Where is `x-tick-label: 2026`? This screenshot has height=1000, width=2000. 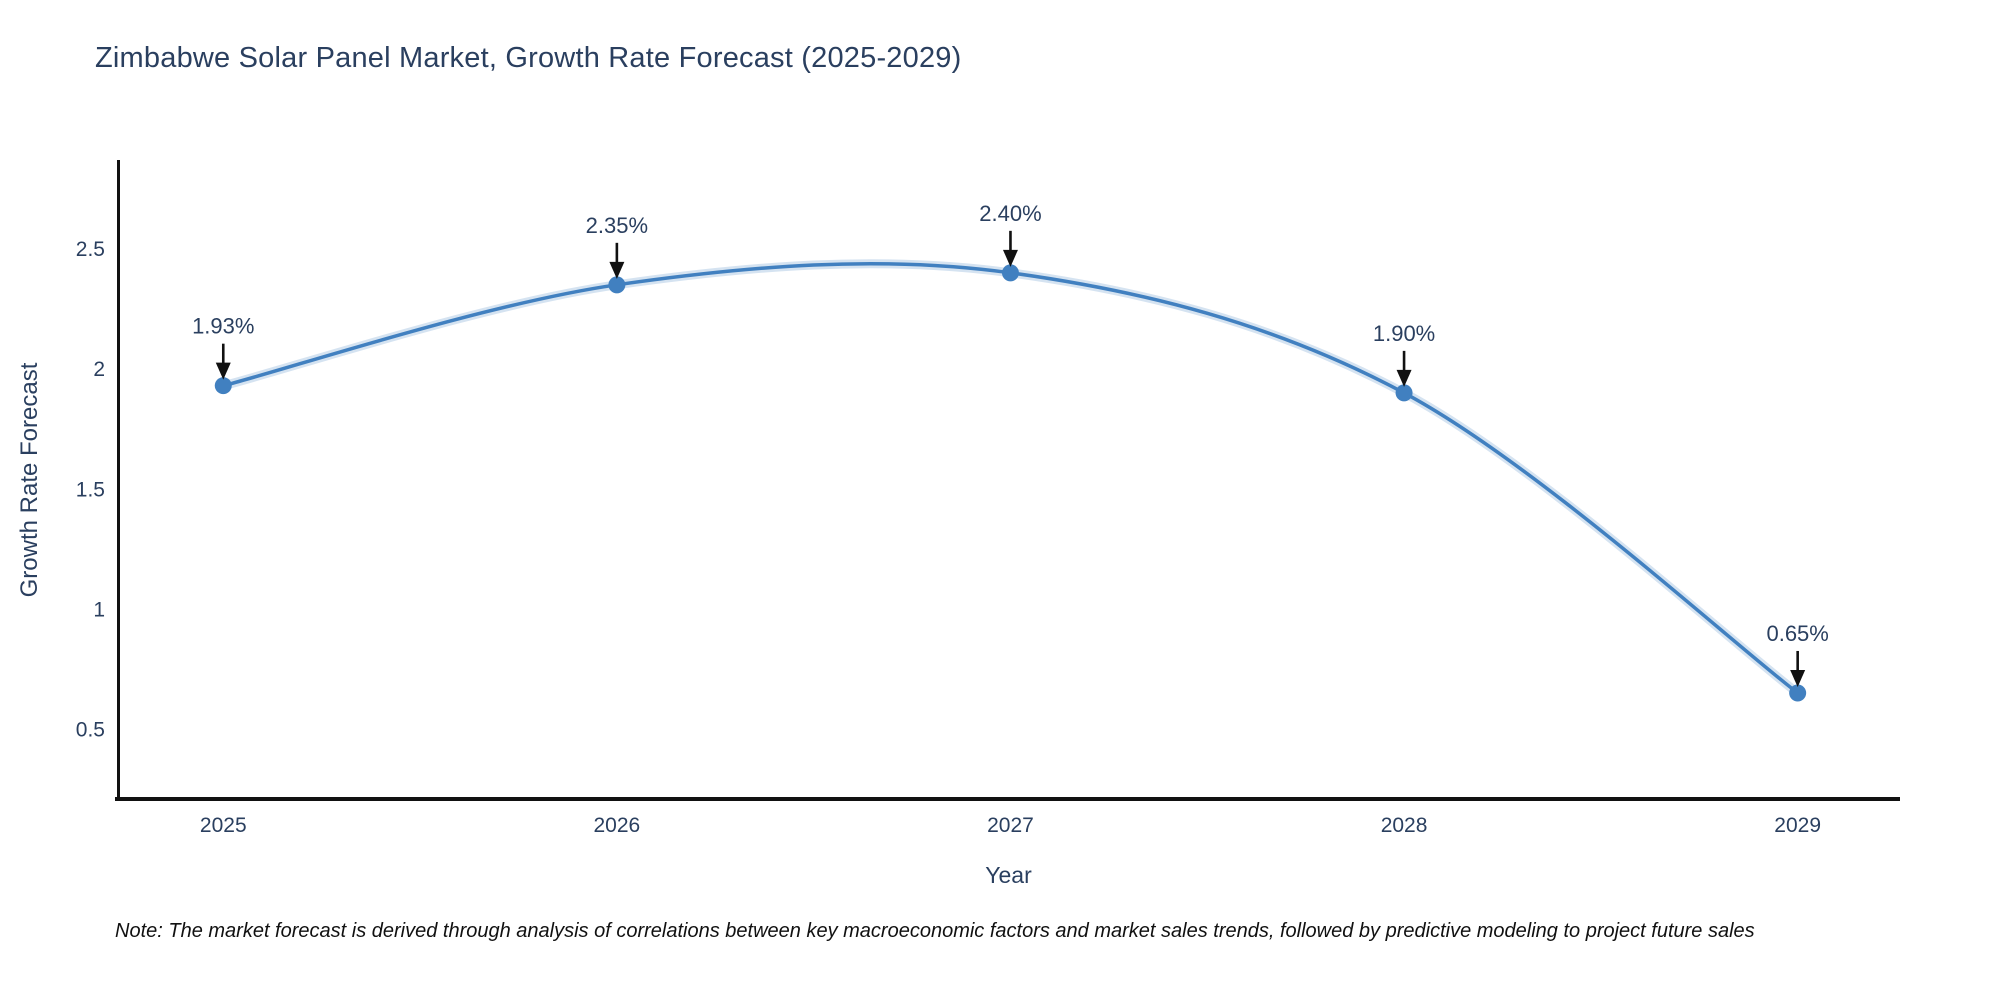 x-tick-label: 2026 is located at coordinates (617, 825).